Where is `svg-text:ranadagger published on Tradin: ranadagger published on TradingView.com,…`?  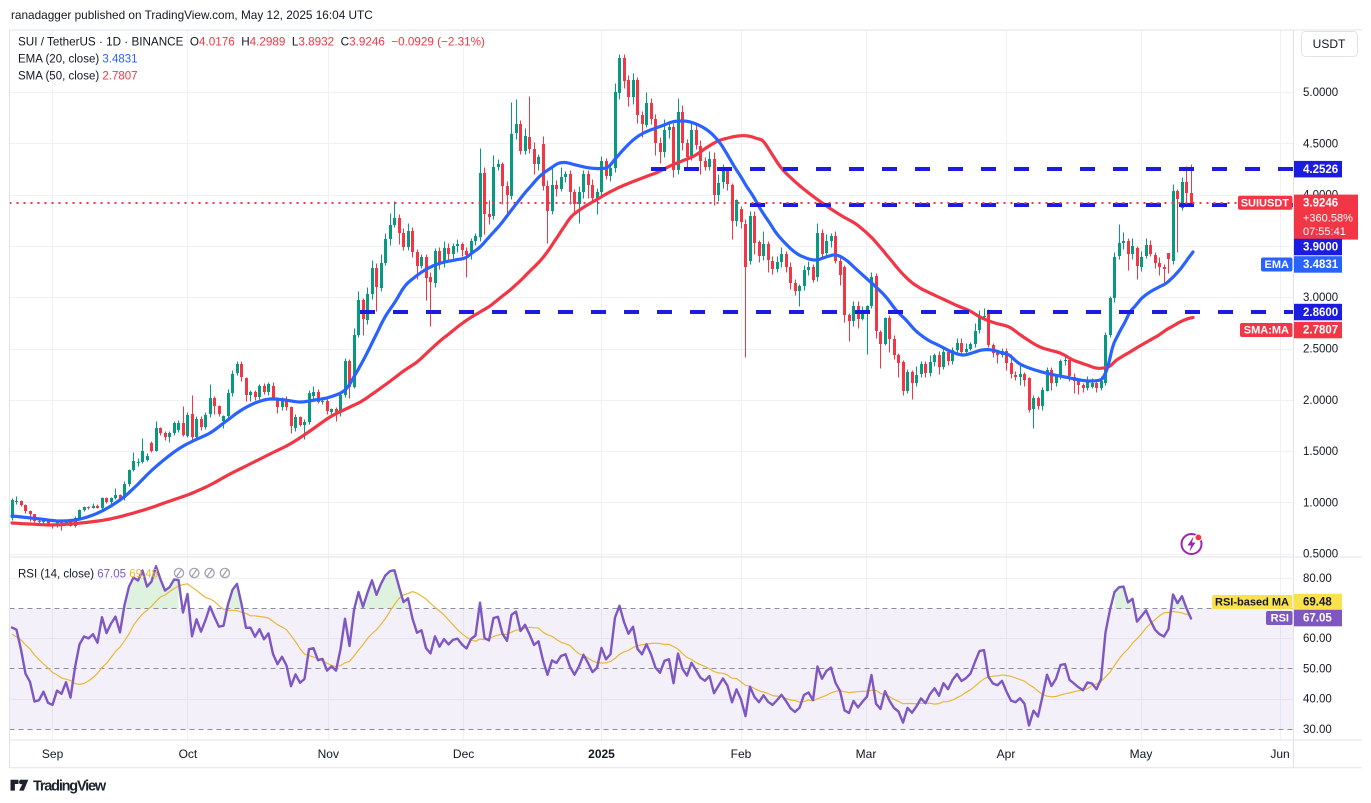 svg-text:ranadagger published on Tradin: ranadagger published on TradingView.com,… is located at coordinates (192, 15).